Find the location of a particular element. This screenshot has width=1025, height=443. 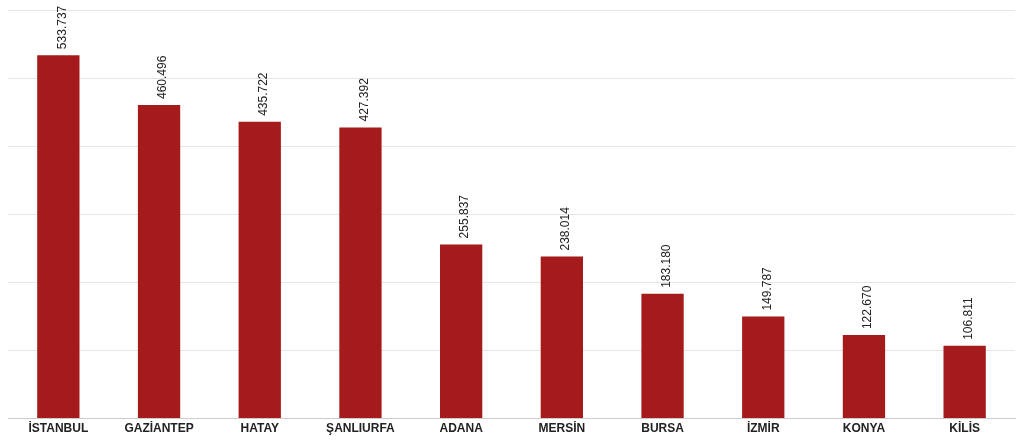

data-label: 427.392 is located at coordinates (363, 99).